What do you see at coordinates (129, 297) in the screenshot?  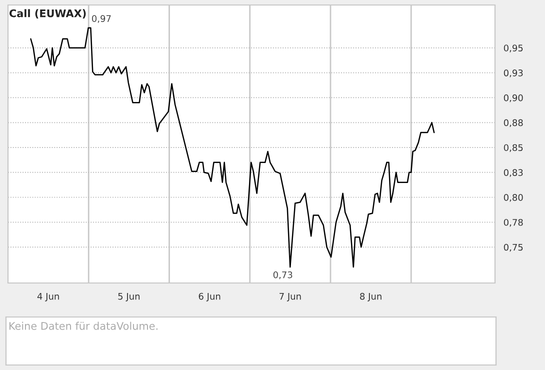 I see `x-tick-label: 5 Jun` at bounding box center [129, 297].